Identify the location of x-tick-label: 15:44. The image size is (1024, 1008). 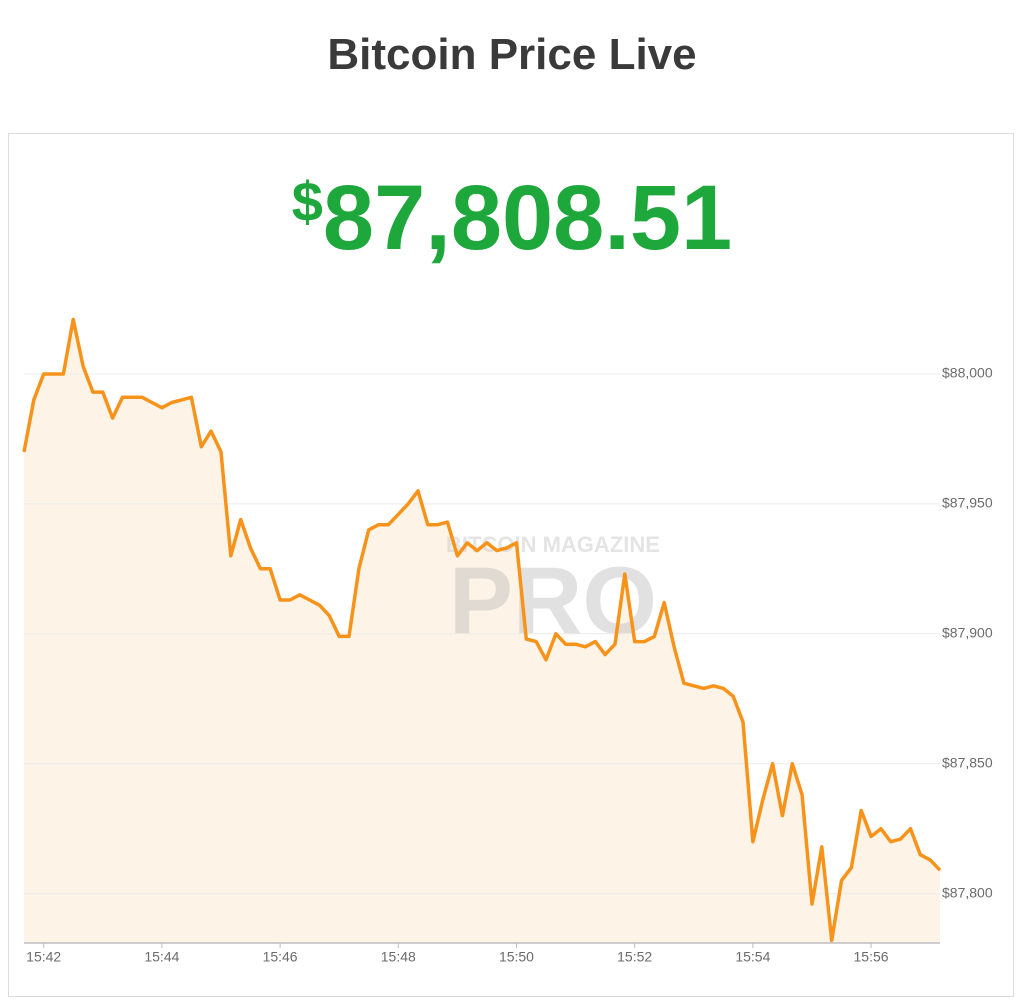
(161, 957).